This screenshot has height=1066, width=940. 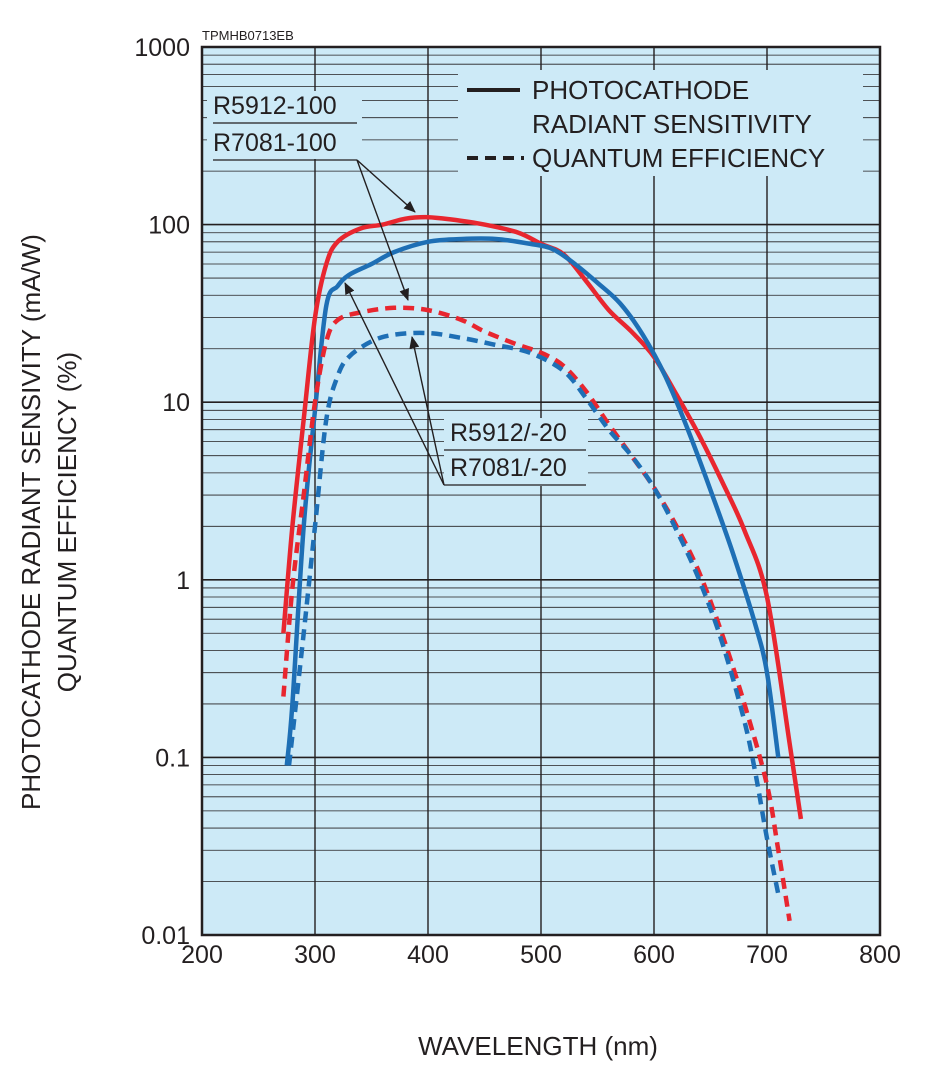 I want to click on x-tick-label: 500, so click(x=541, y=955).